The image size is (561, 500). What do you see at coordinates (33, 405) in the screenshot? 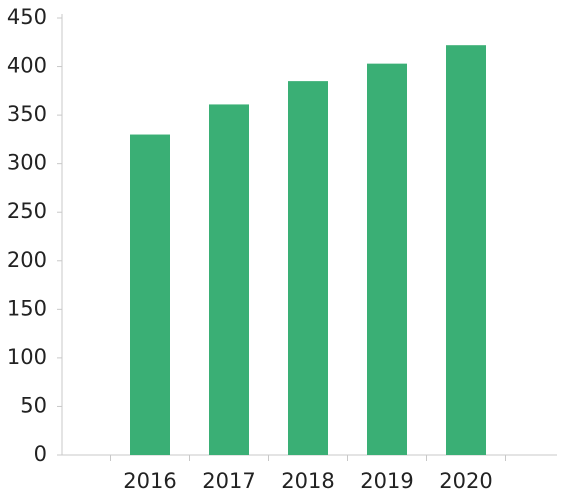
I see `y-tick-label: 50` at bounding box center [33, 405].